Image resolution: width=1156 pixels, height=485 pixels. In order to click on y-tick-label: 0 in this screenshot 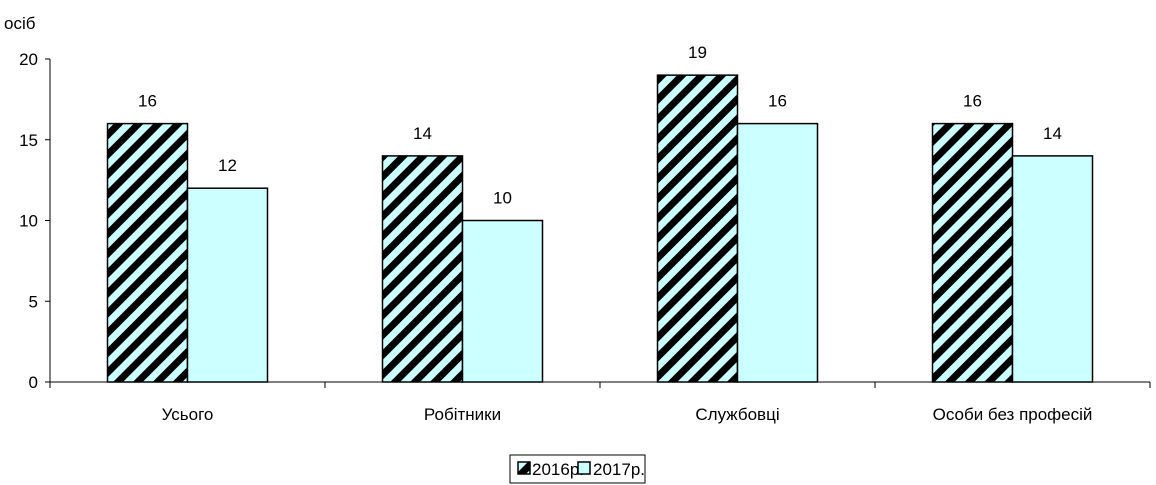, I will do `click(33, 382)`.